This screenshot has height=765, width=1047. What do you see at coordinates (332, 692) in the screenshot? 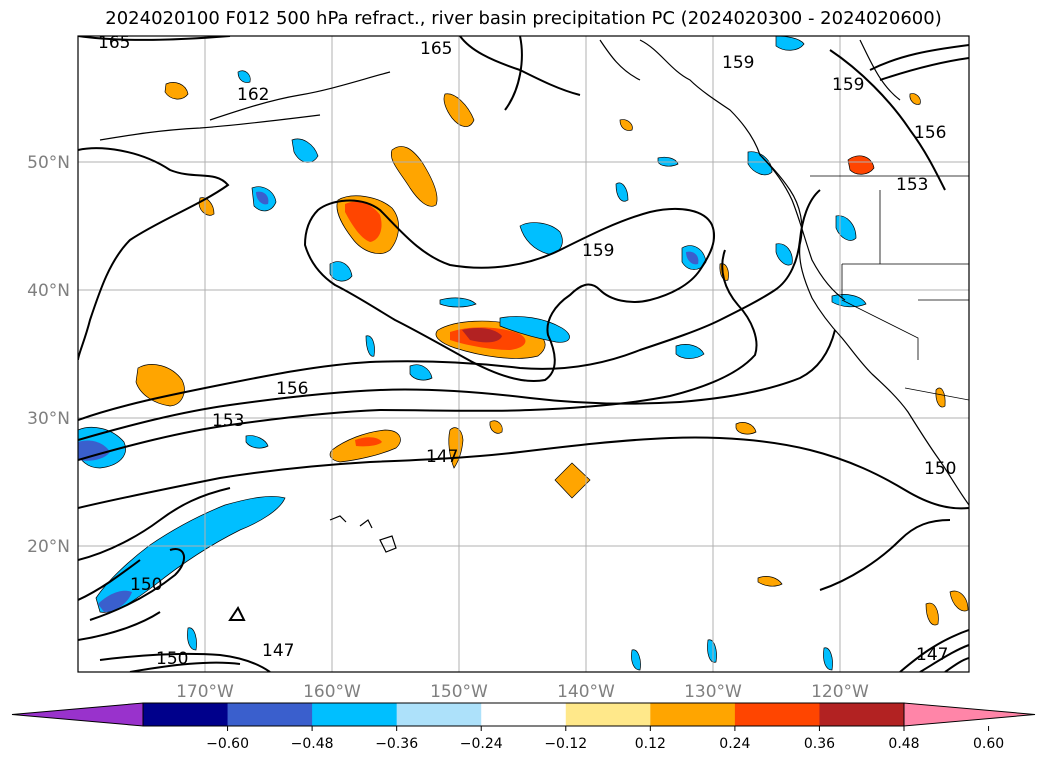
I see `lon-label: 160°W` at bounding box center [332, 692].